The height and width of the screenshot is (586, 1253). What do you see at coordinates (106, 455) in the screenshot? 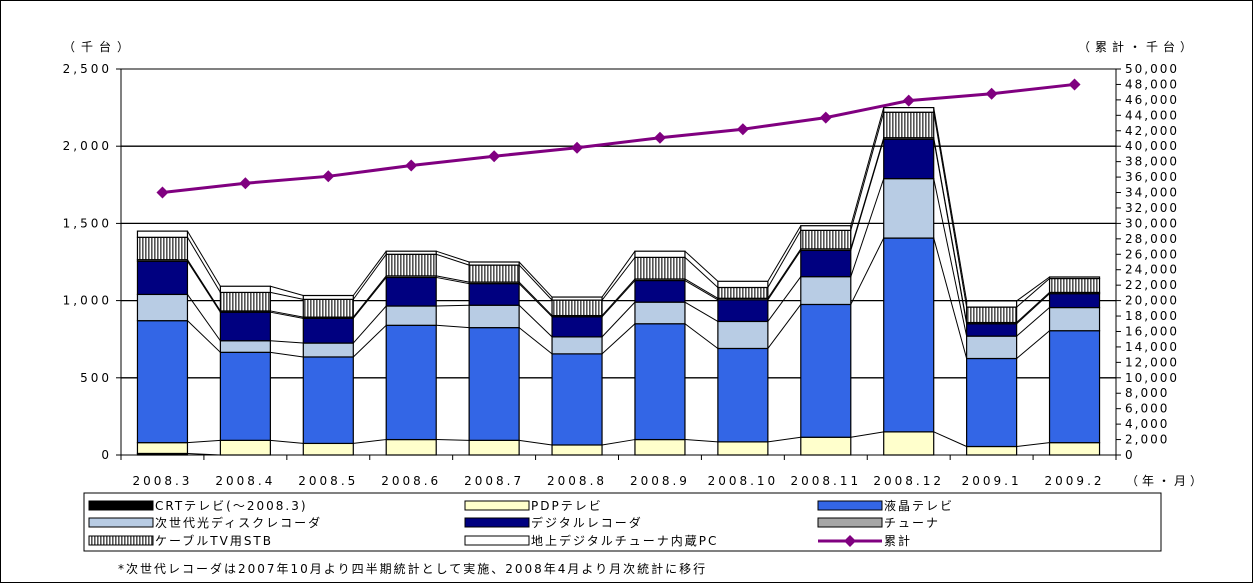
I see `left-tick-label: 0` at bounding box center [106, 455].